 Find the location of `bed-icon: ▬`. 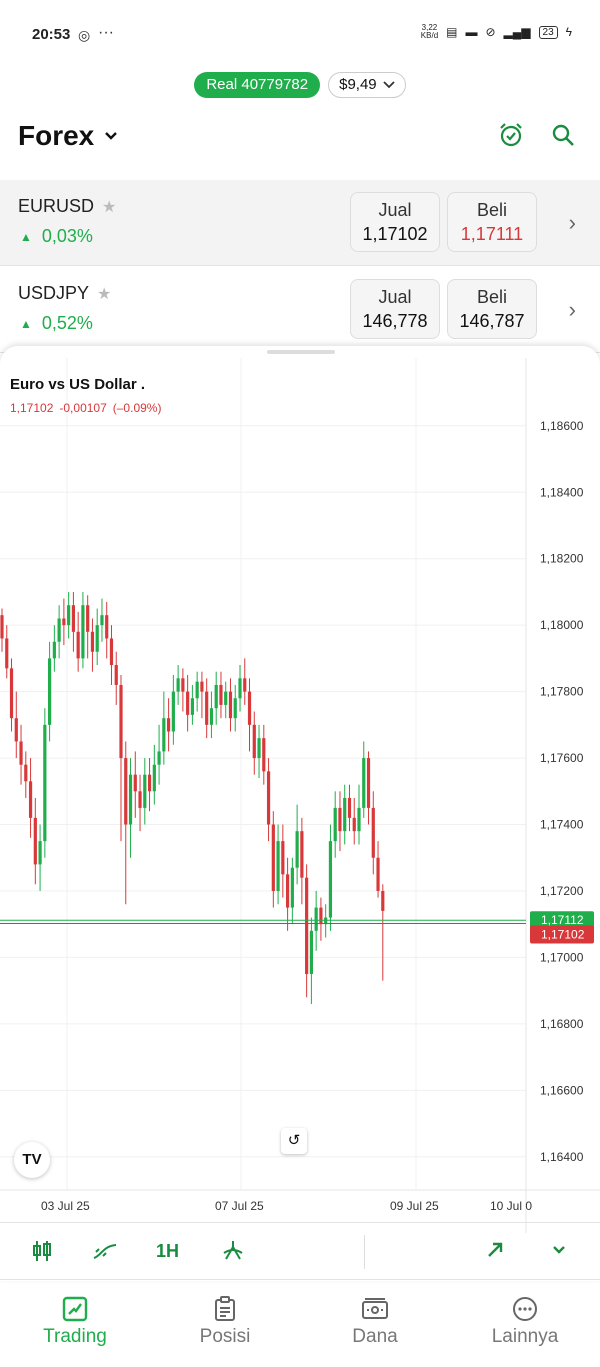

bed-icon: ▬ is located at coordinates (471, 32).